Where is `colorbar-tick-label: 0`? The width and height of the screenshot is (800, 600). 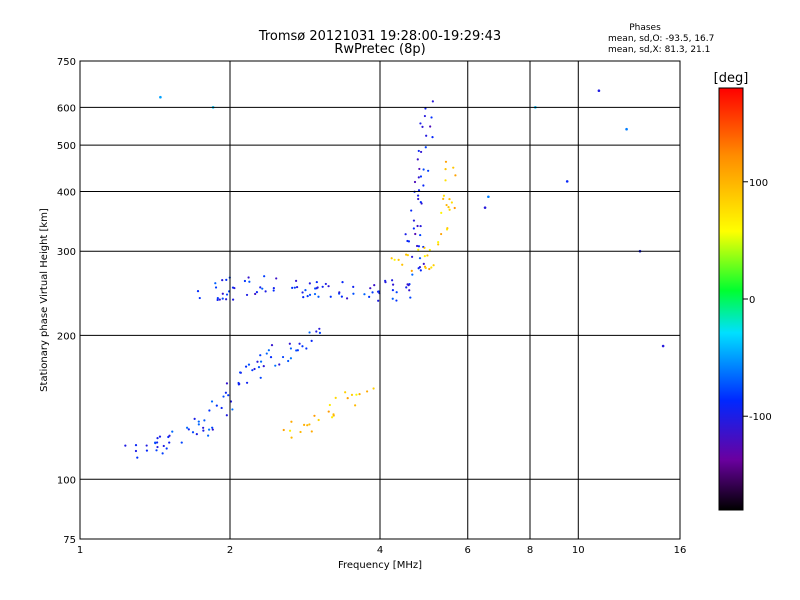 colorbar-tick-label: 0 is located at coordinates (752, 300).